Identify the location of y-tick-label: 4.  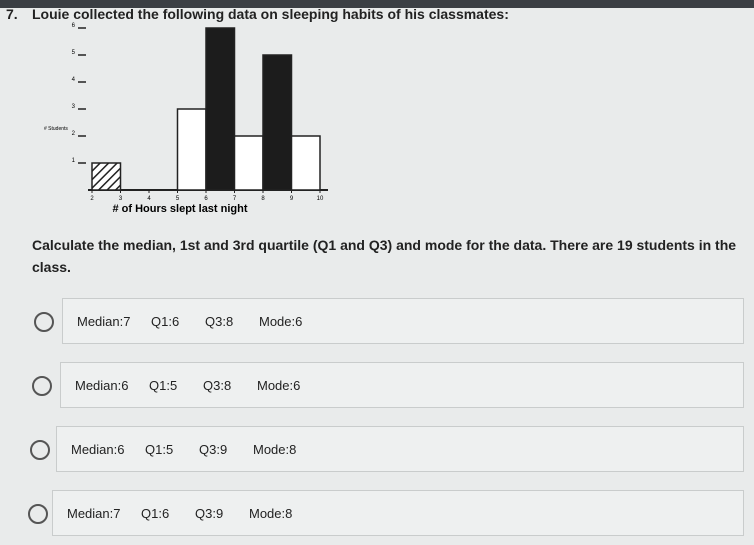
(74, 80).